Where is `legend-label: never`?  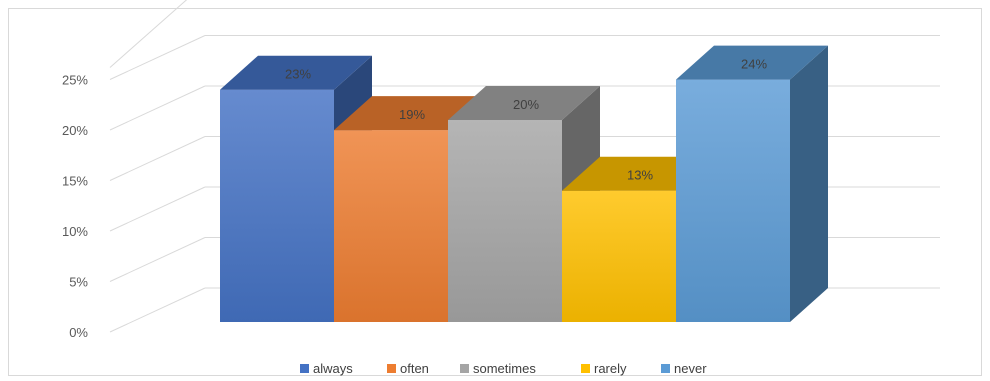
legend-label: never is located at coordinates (690, 368).